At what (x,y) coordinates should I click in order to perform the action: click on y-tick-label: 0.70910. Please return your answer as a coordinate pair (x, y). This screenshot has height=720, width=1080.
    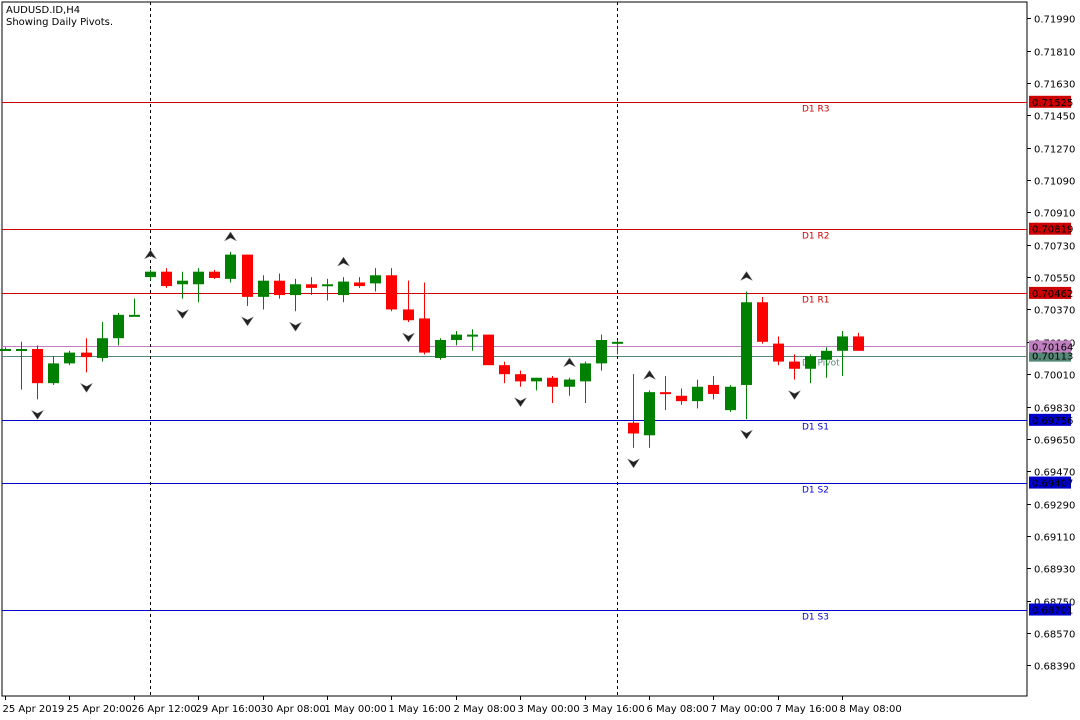
    Looking at the image, I should click on (1054, 214).